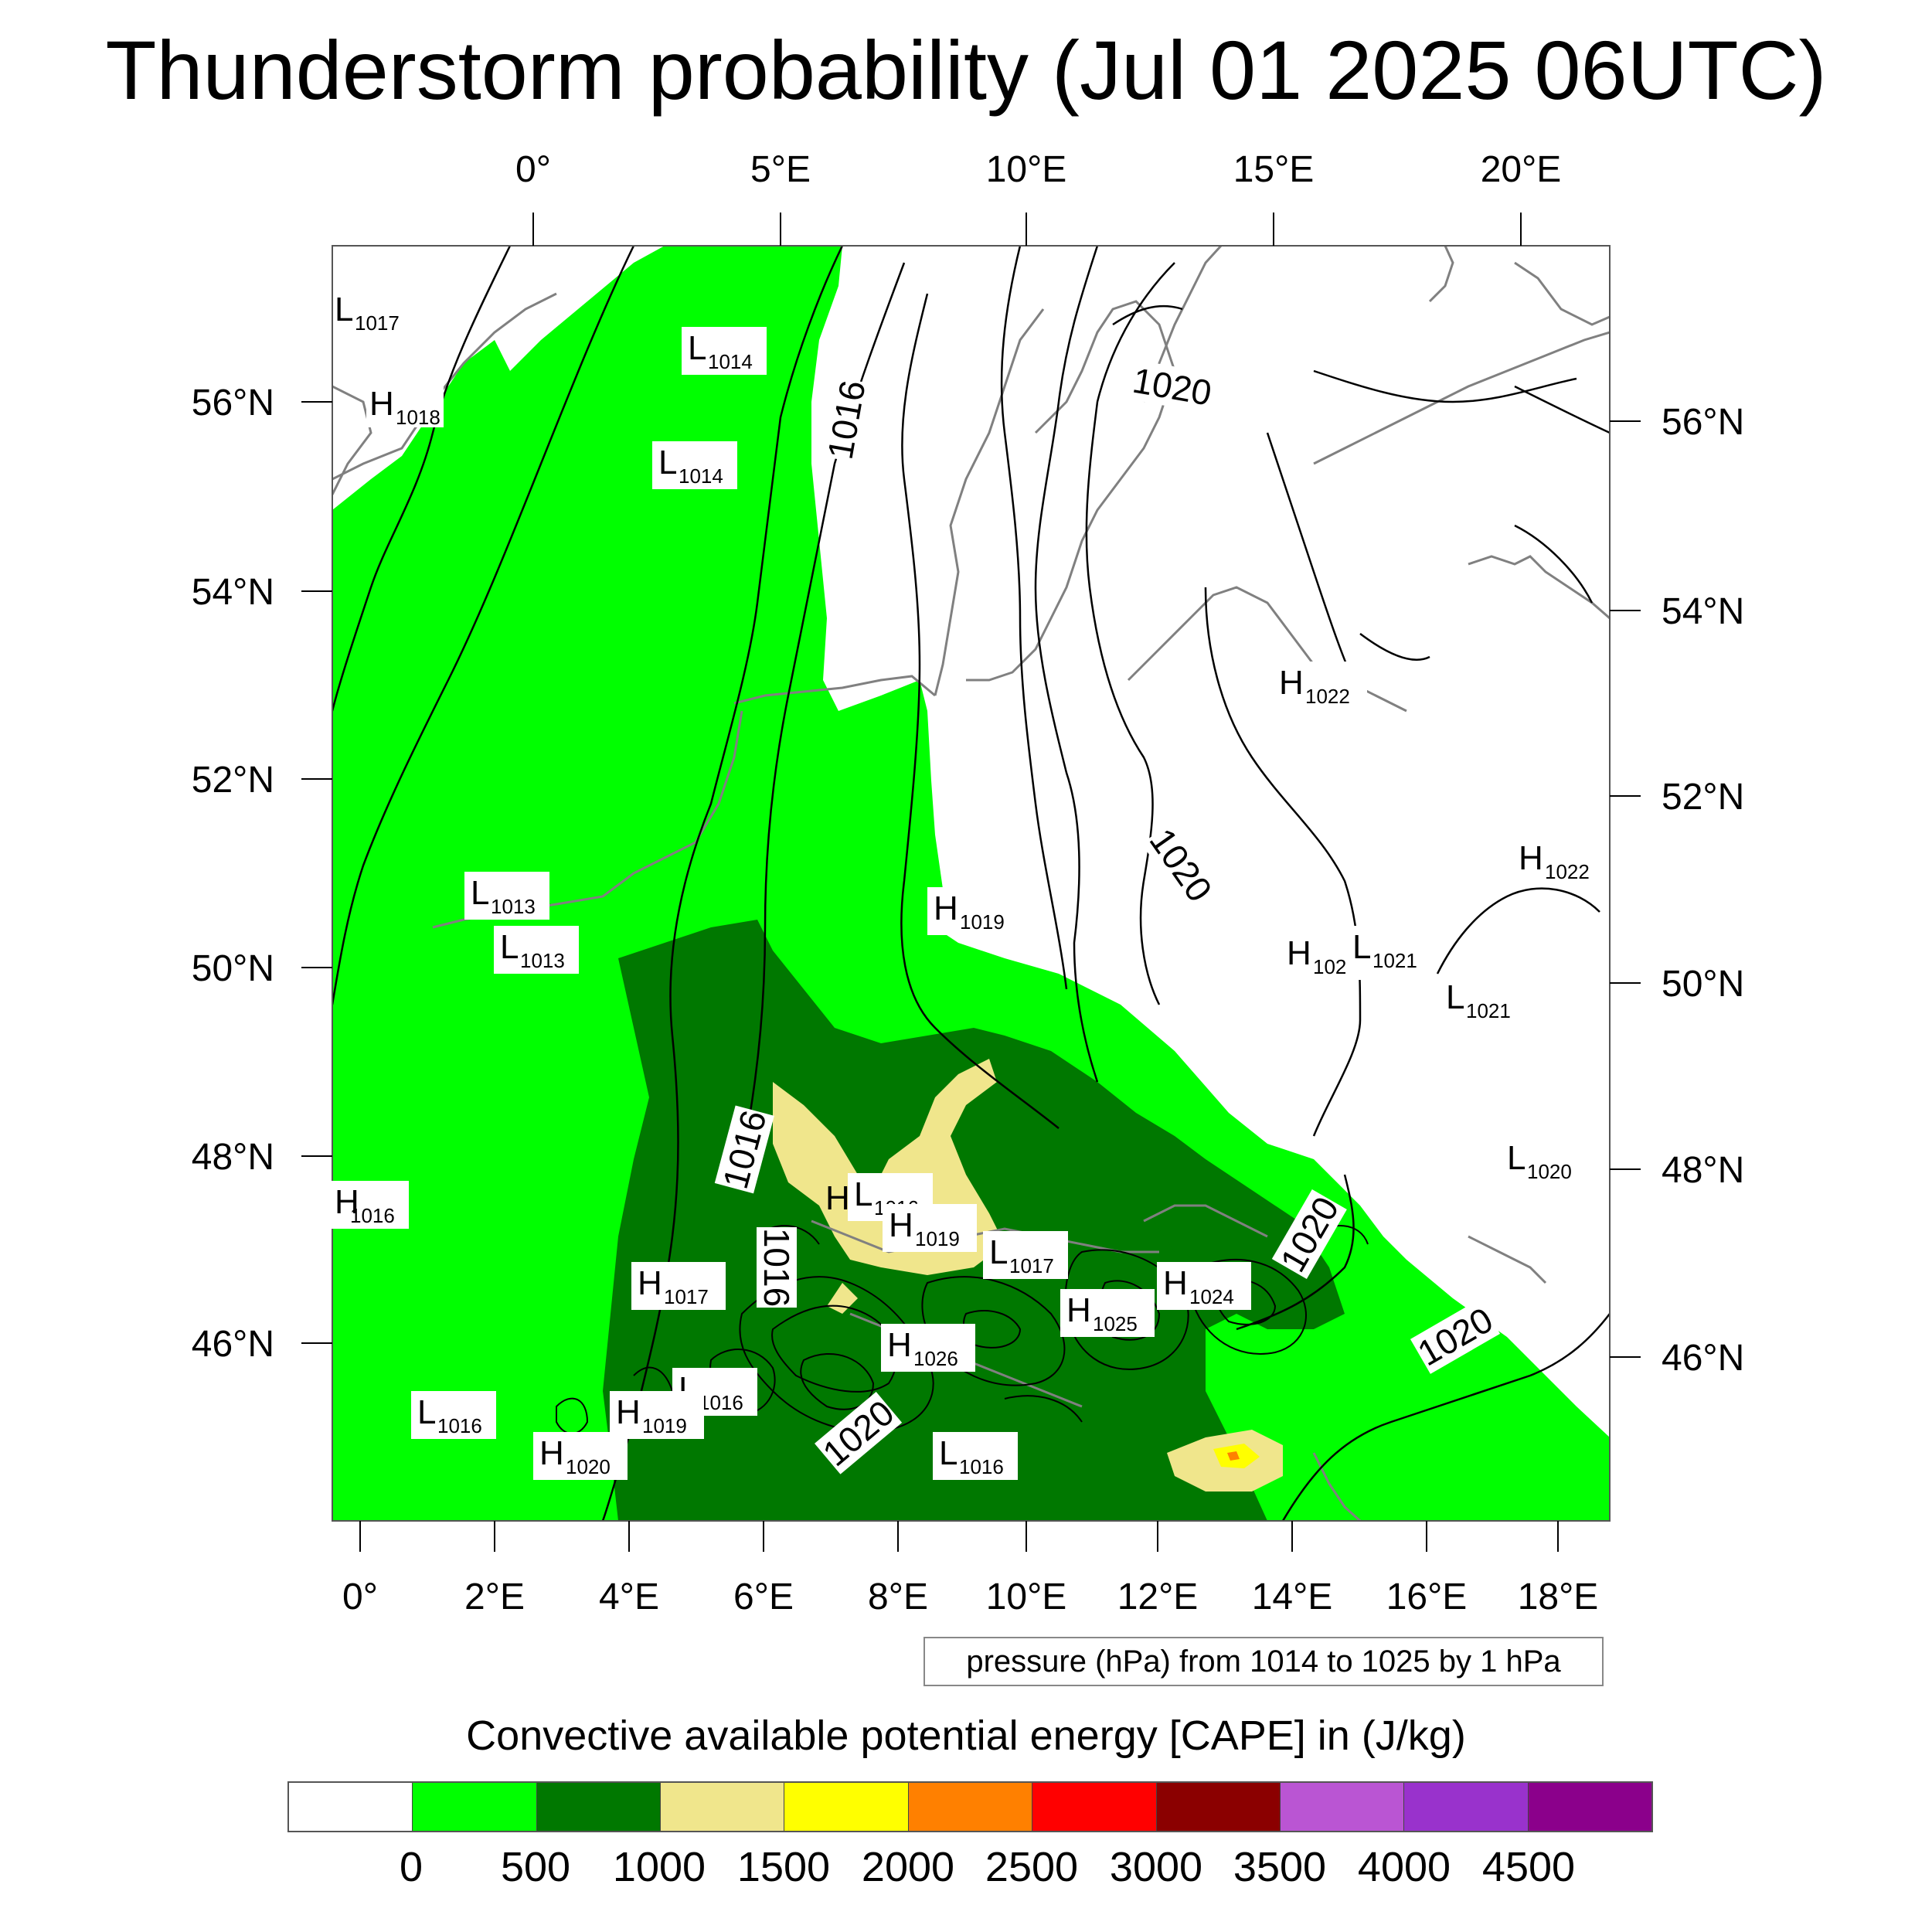 The width and height of the screenshot is (1932, 1932). I want to click on left-lat-label: 54°N, so click(233, 592).